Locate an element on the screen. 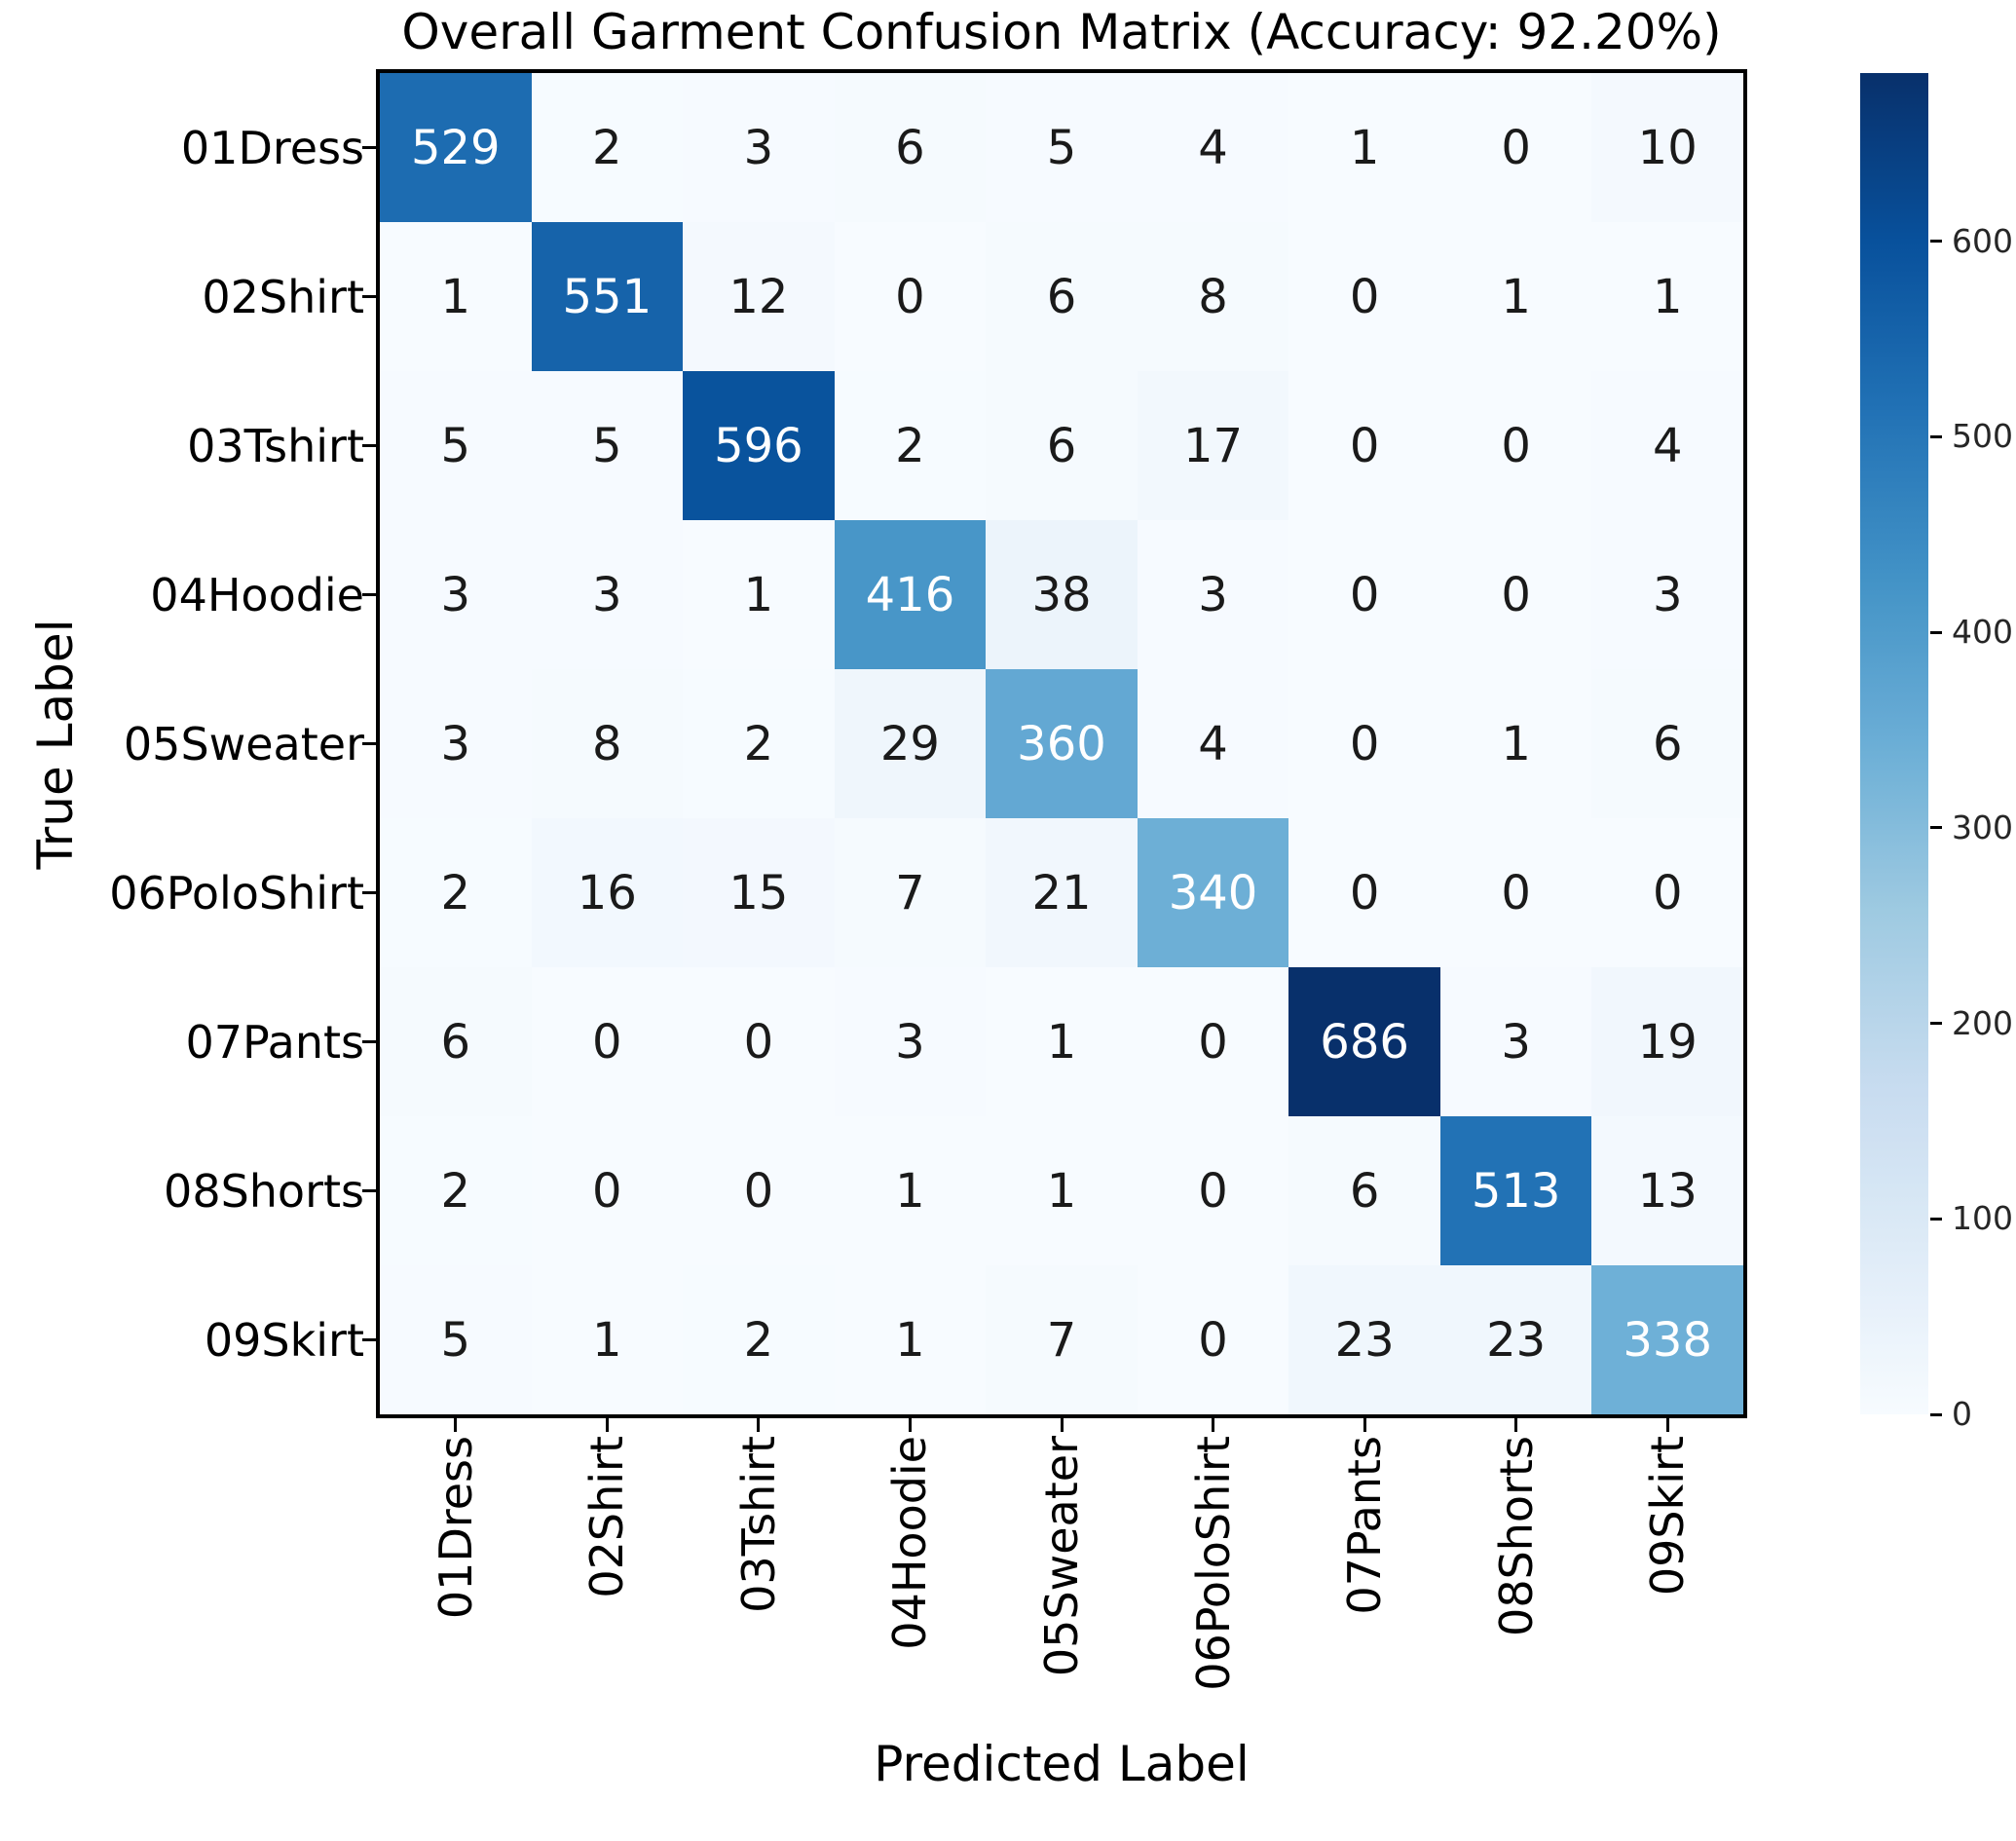 The image size is (2016, 1841). cell-value: 416 is located at coordinates (910, 594).